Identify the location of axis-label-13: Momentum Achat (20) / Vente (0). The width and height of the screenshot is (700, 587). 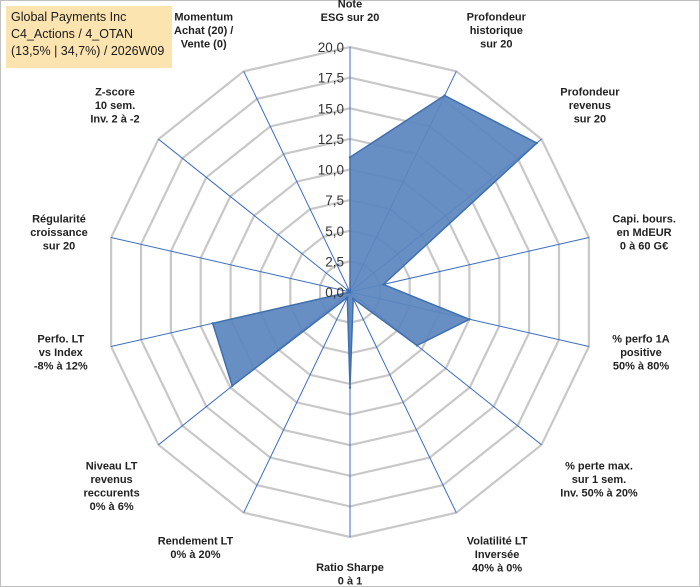
(203, 31).